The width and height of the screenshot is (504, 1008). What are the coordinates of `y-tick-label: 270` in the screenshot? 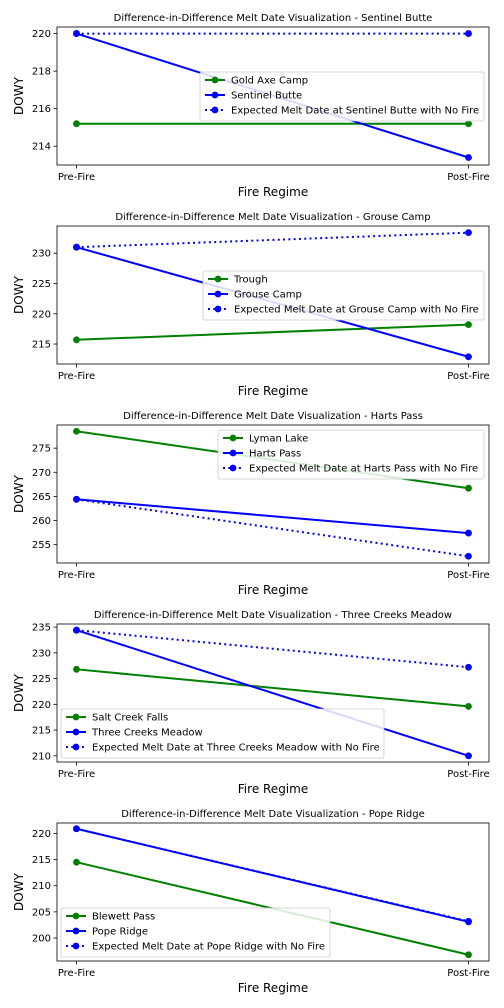 It's located at (41, 473).